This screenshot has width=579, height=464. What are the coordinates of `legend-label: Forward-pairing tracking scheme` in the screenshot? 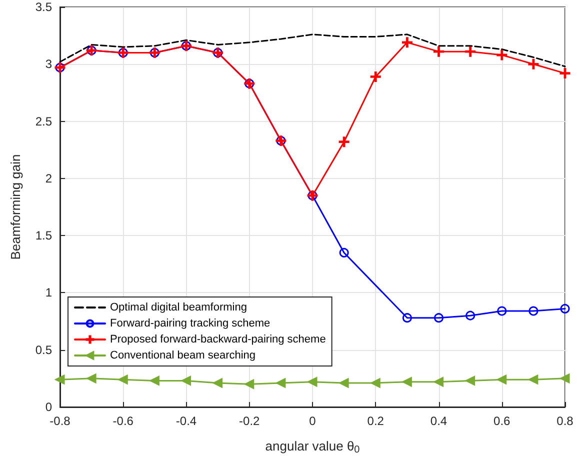 It's located at (190, 324).